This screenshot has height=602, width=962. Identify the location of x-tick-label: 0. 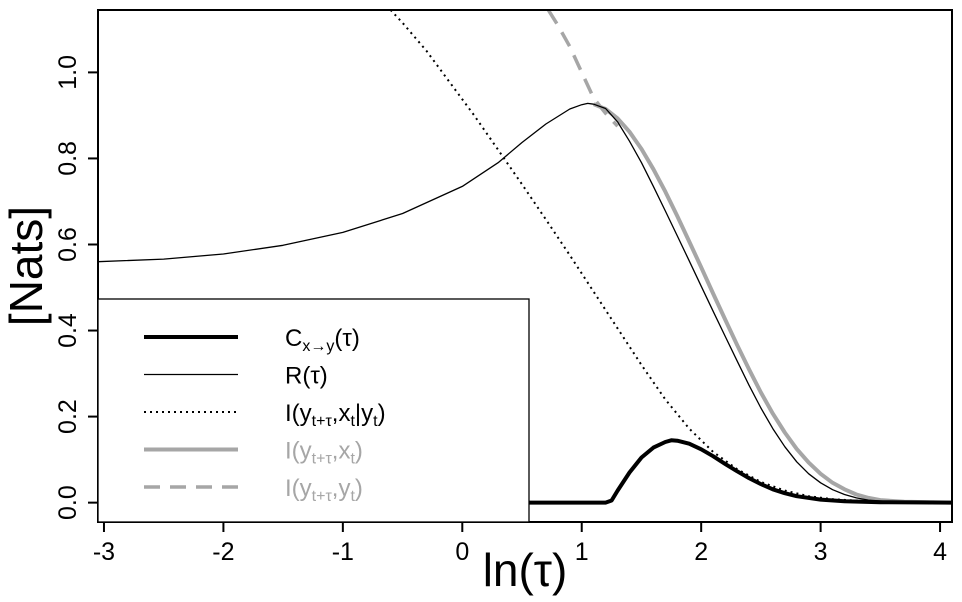
(462, 552).